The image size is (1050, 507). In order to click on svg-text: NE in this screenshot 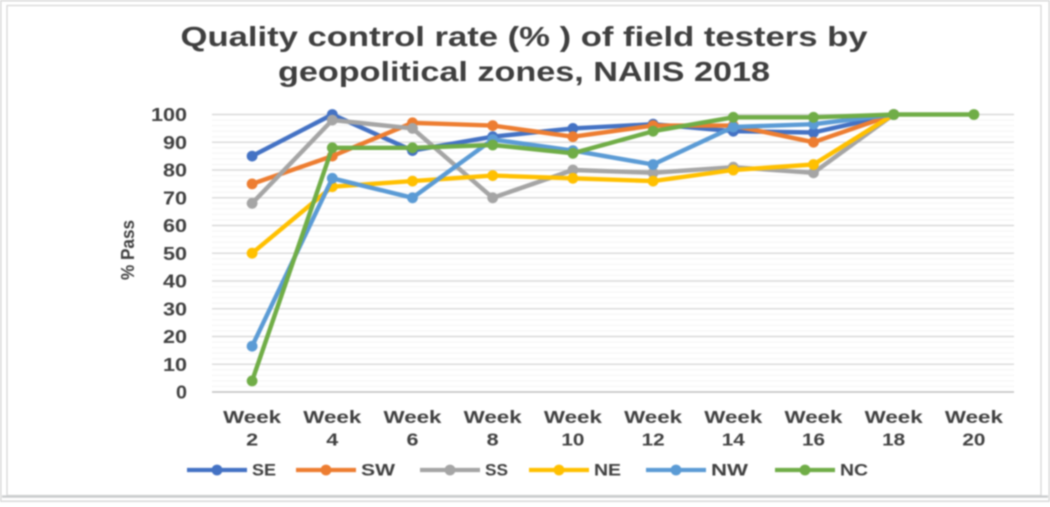, I will do `click(607, 470)`.